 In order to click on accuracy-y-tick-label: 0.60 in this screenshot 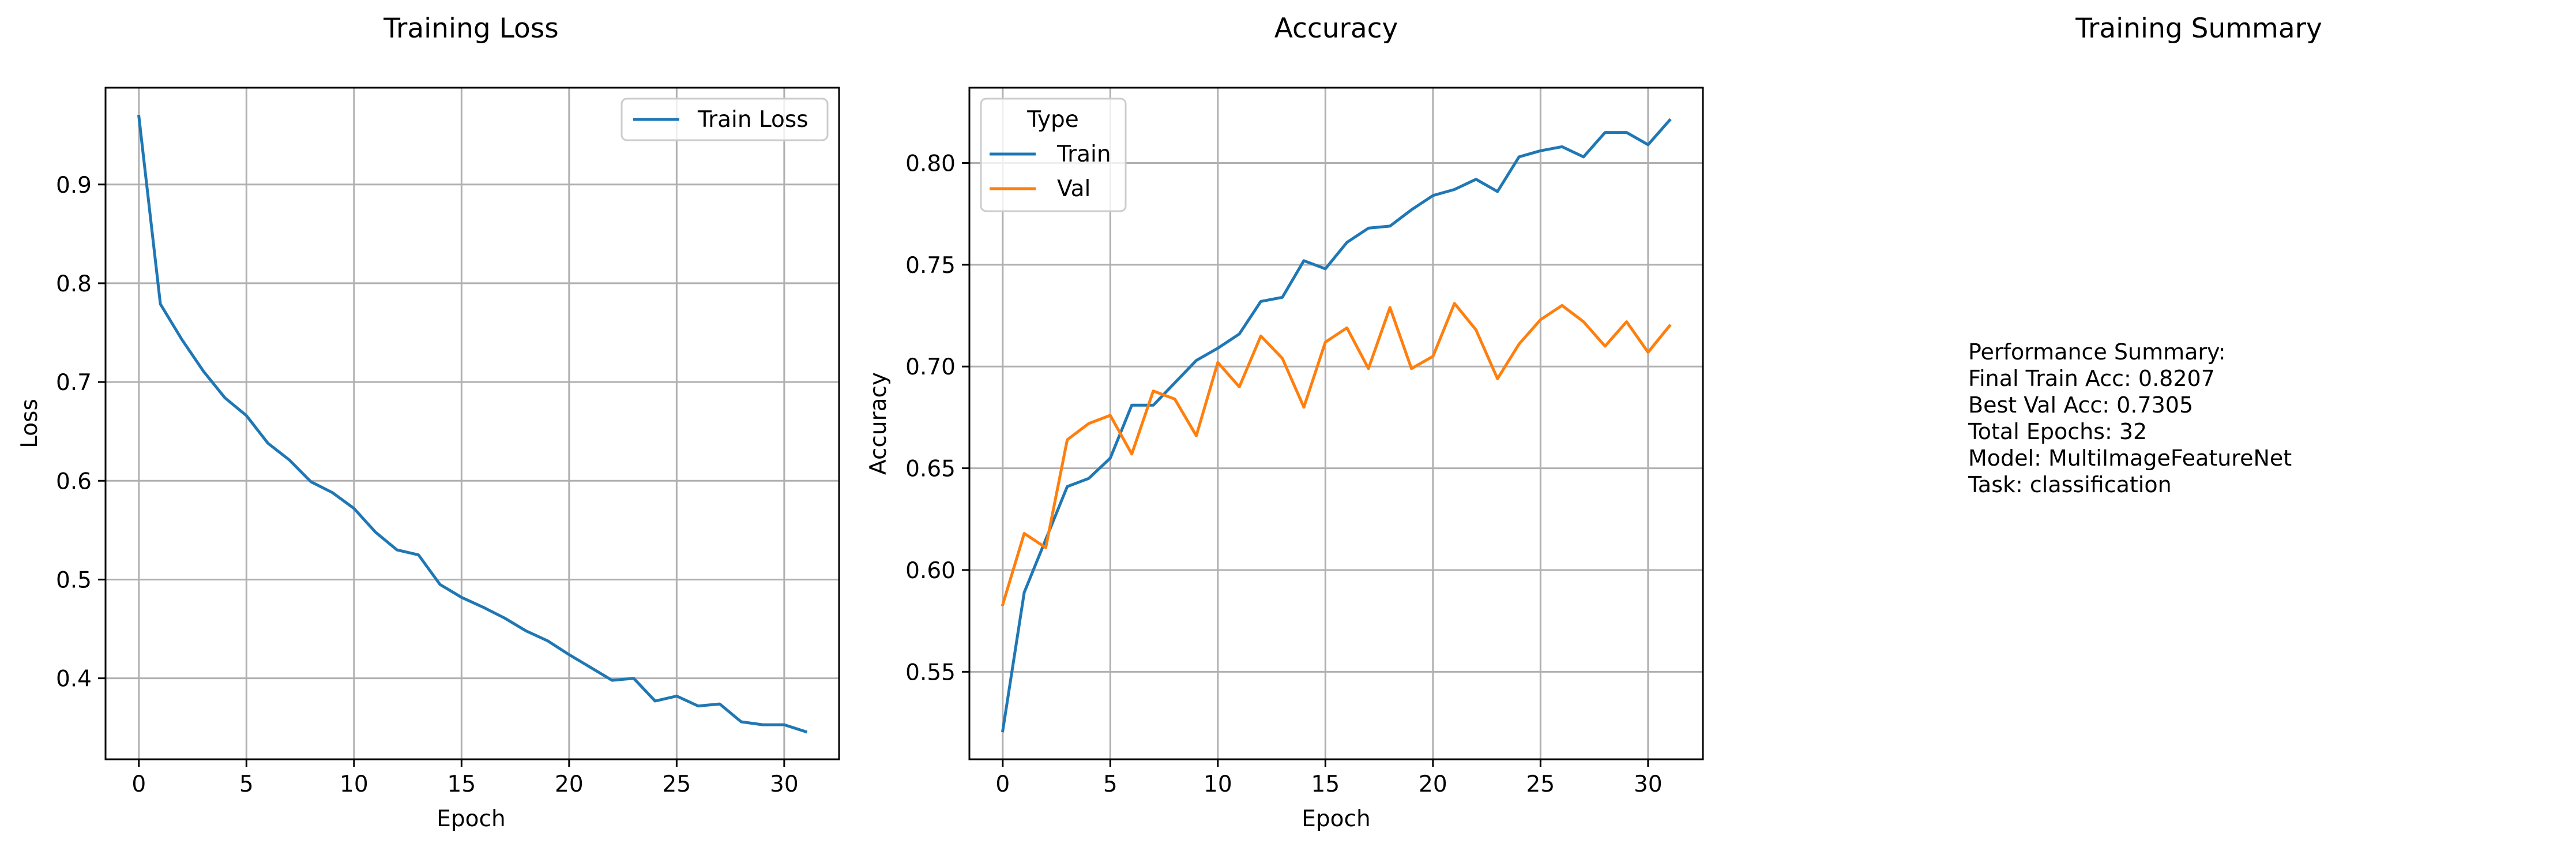, I will do `click(930, 571)`.